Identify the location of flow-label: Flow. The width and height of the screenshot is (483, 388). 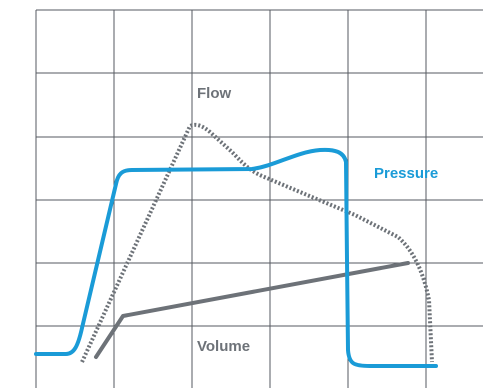
(214, 93).